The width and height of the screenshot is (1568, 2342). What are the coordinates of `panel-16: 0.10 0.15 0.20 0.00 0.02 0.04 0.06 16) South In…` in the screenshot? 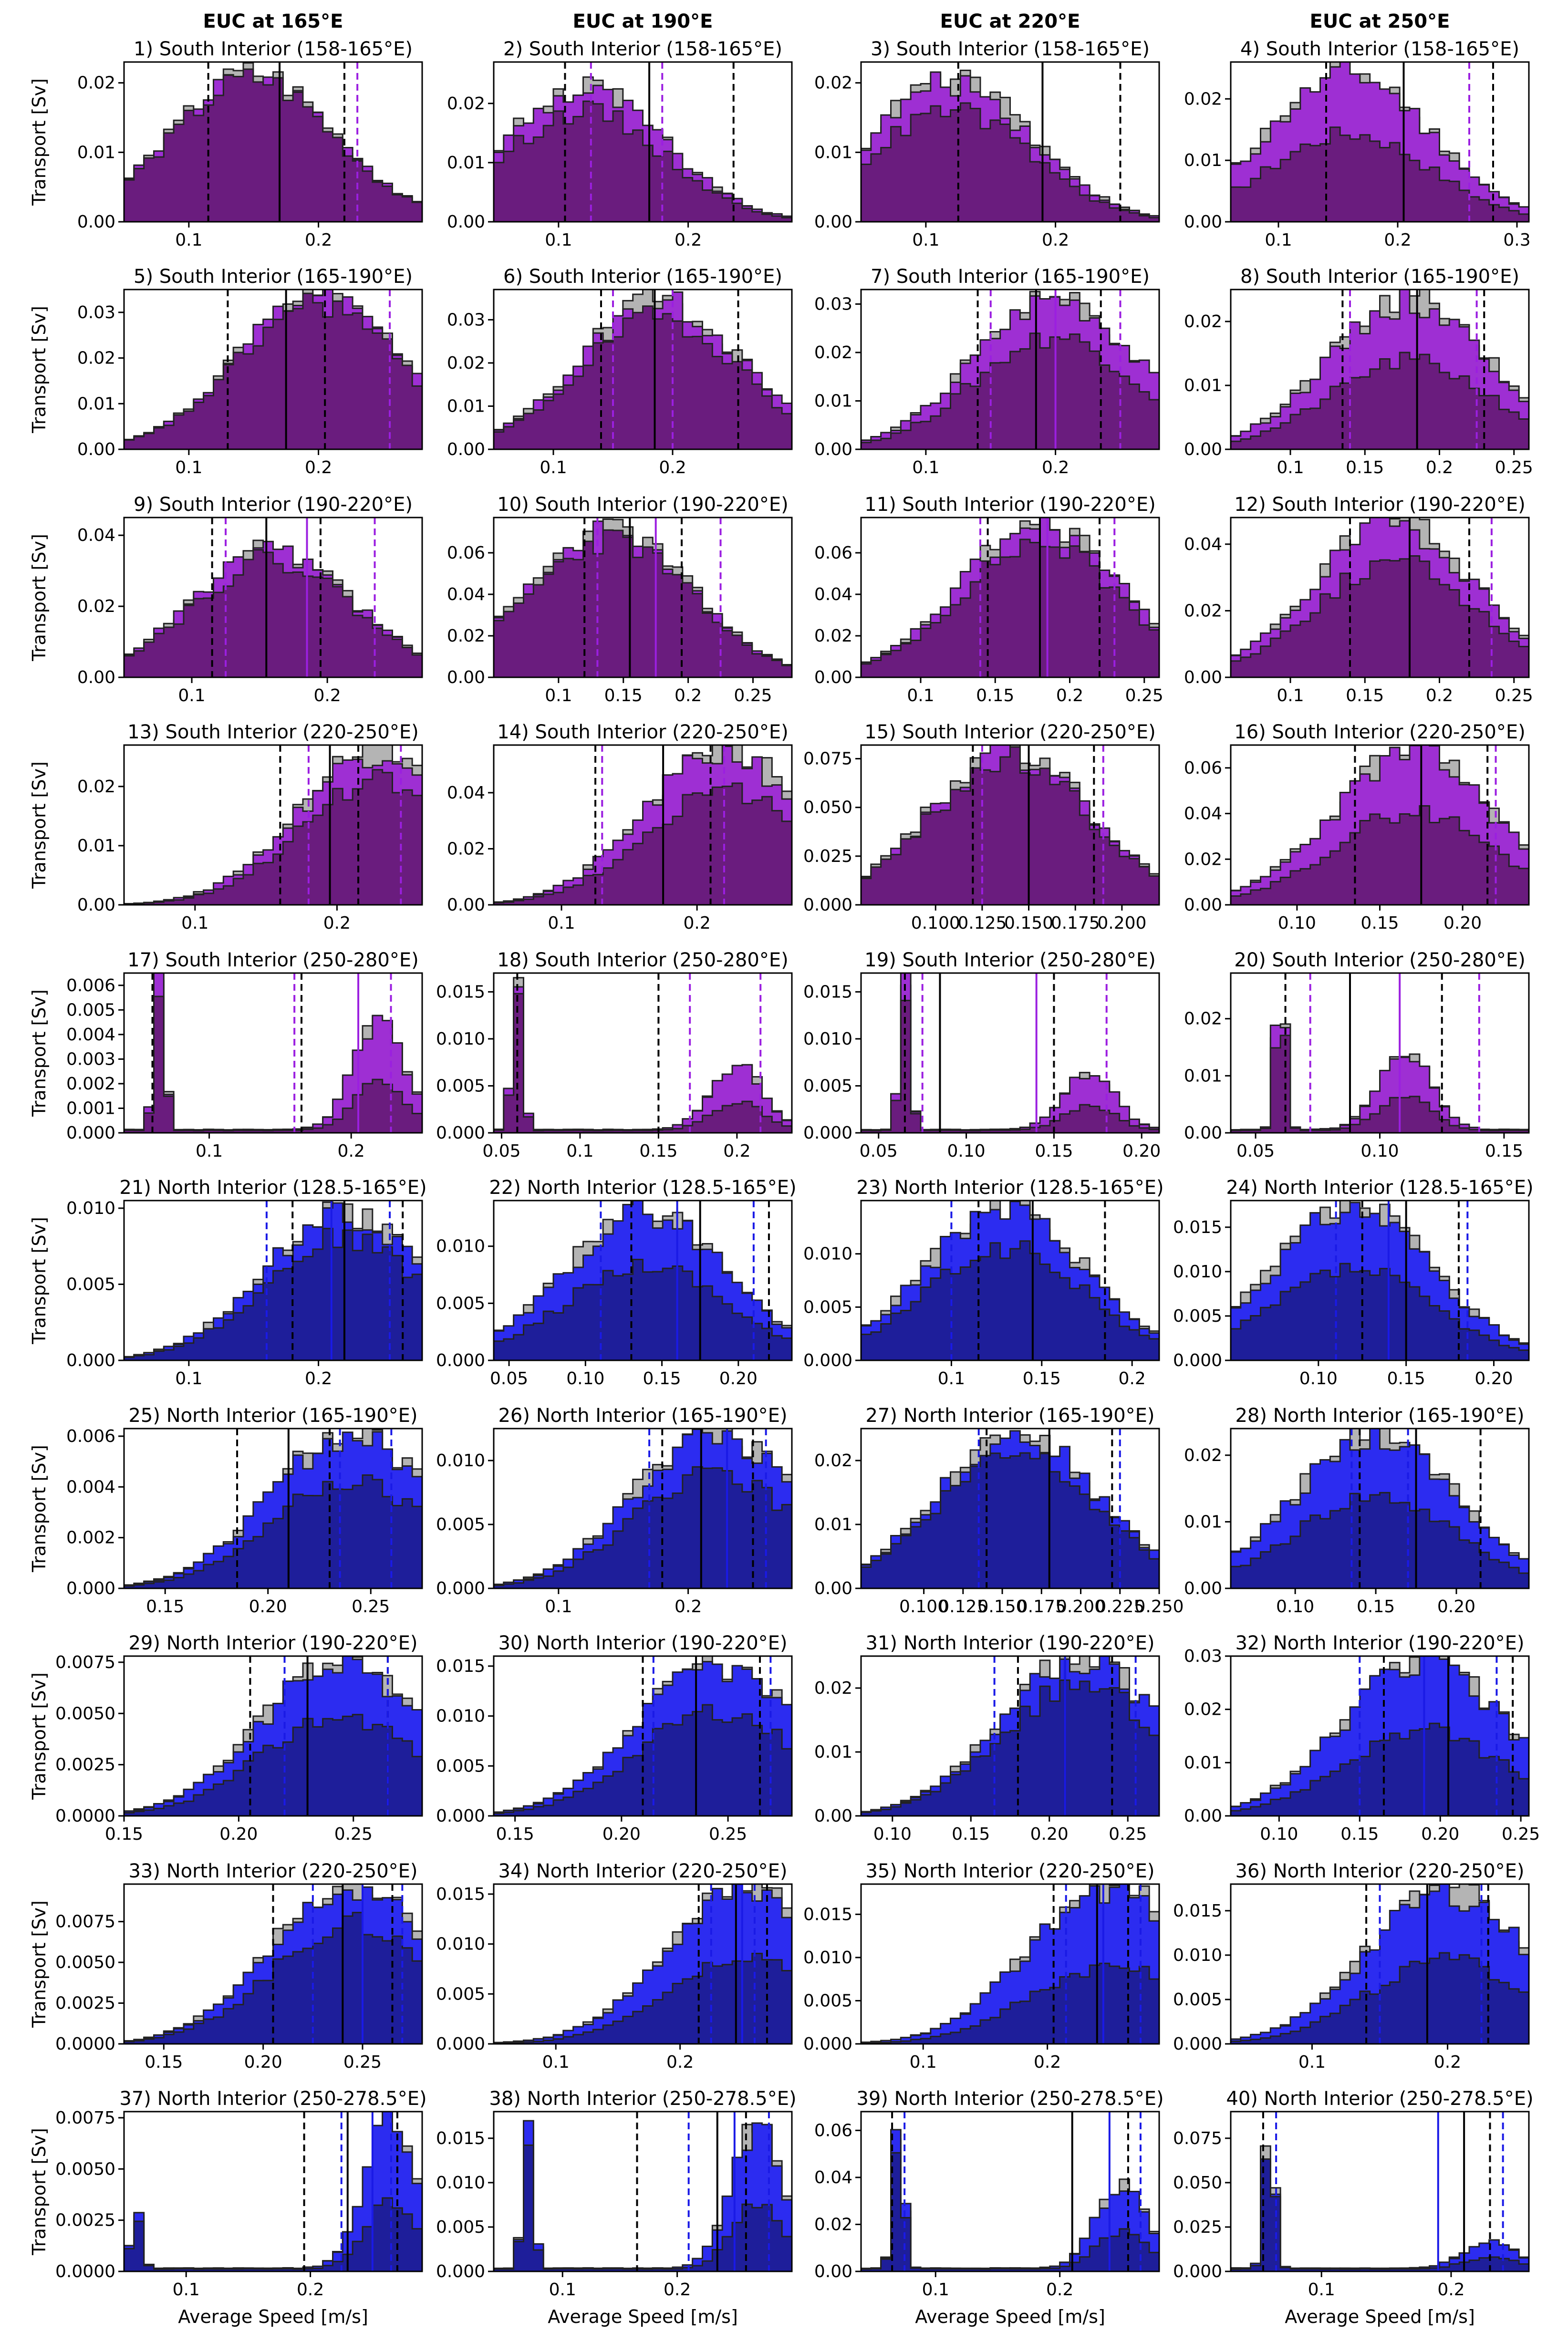 It's located at (1357, 827).